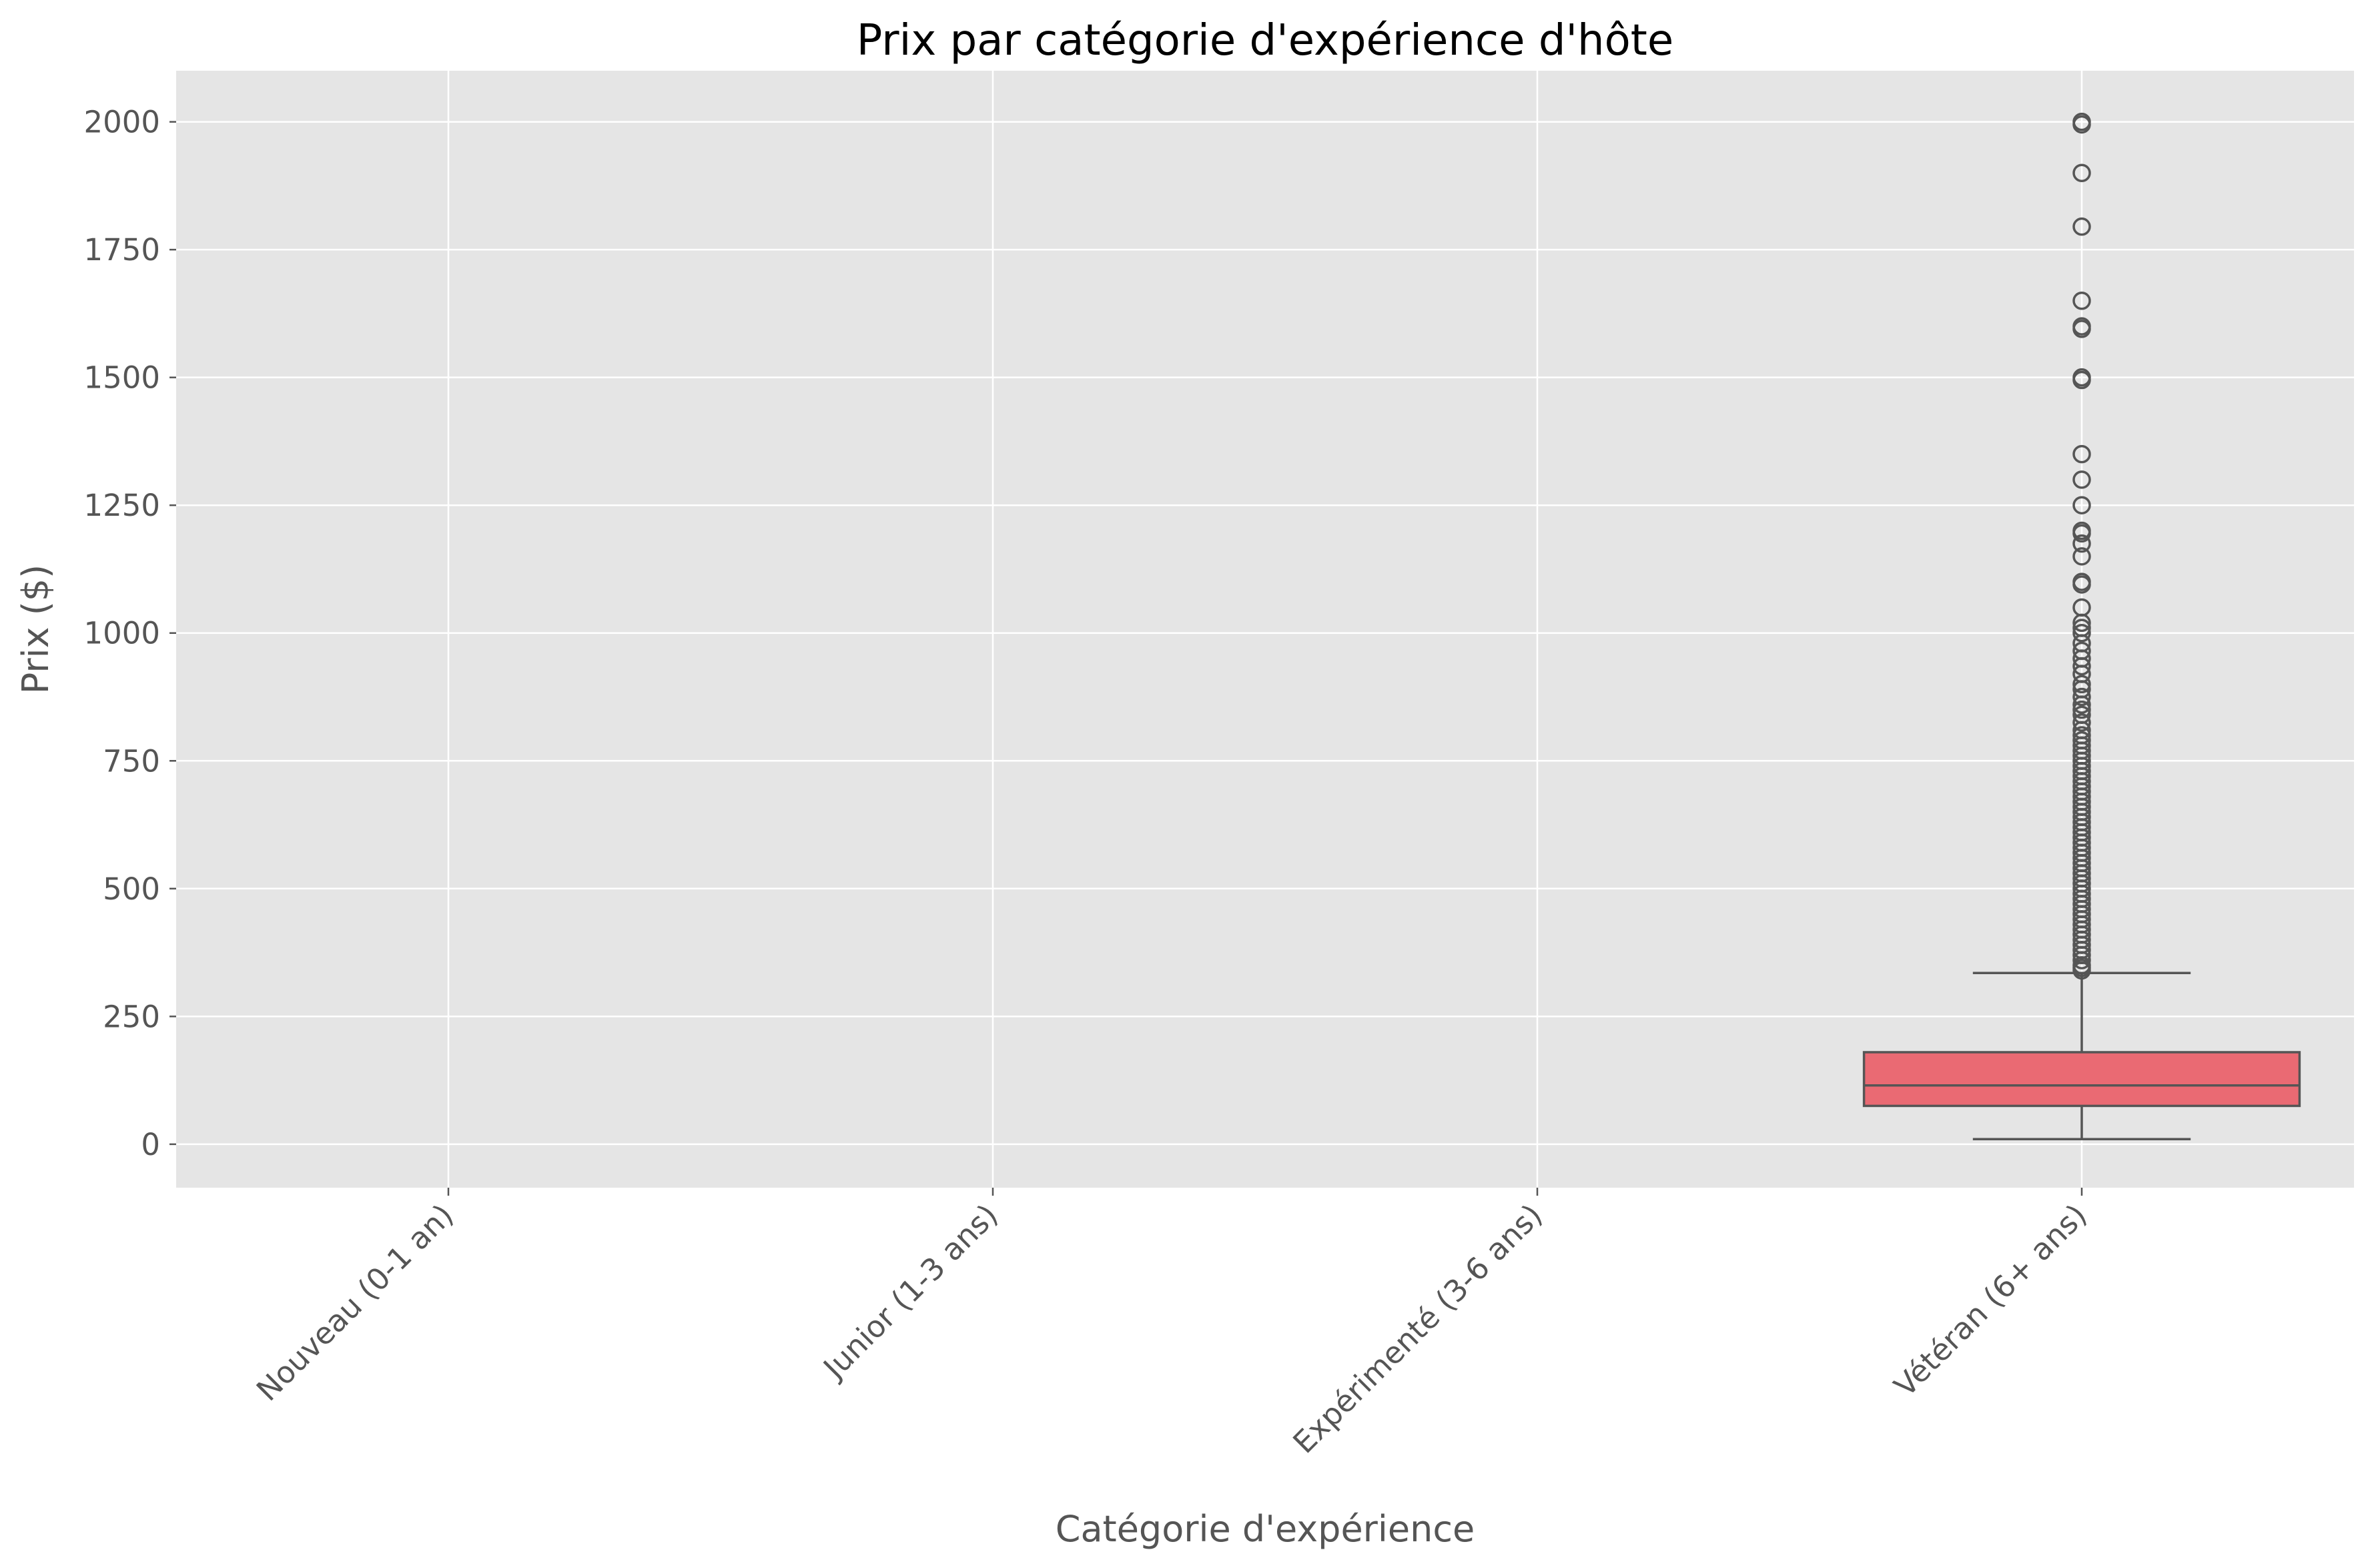  What do you see at coordinates (121, 506) in the screenshot?
I see `y-tick-label: 1250` at bounding box center [121, 506].